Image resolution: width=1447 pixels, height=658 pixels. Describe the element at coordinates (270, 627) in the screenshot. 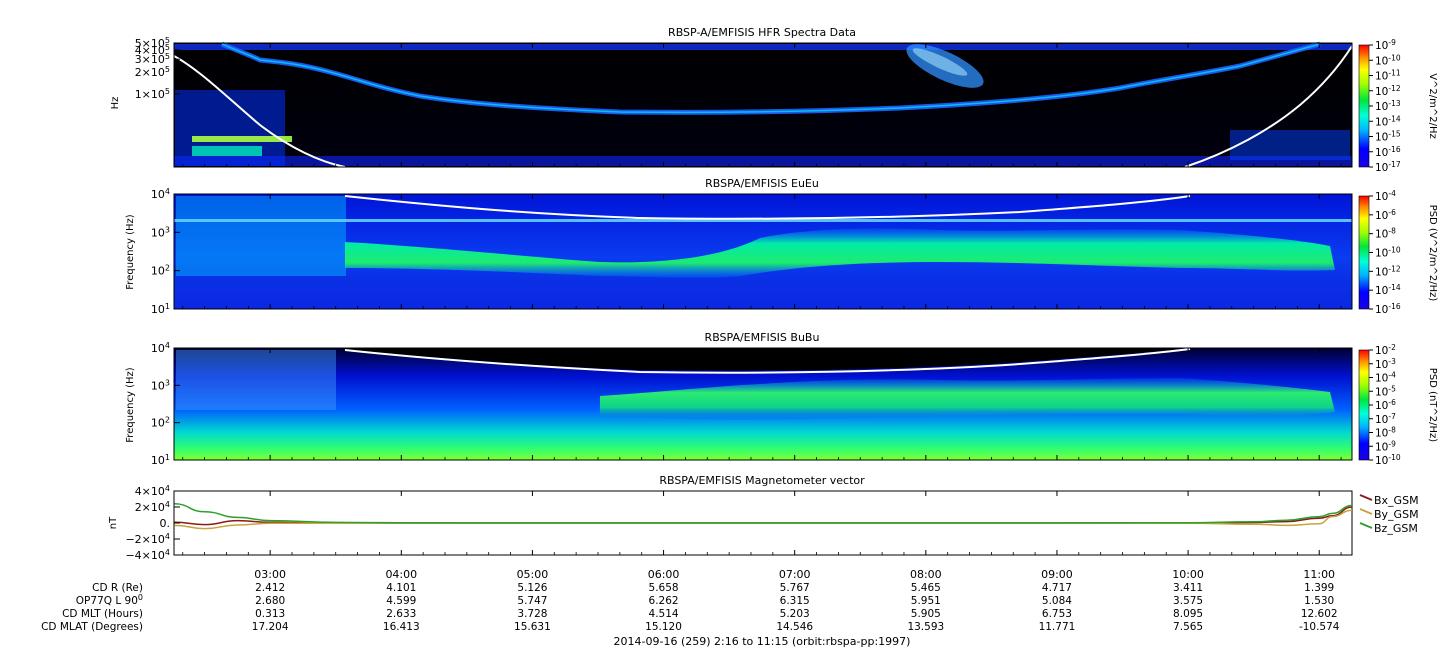

I see `ephemeris-value: 17.204` at that location.